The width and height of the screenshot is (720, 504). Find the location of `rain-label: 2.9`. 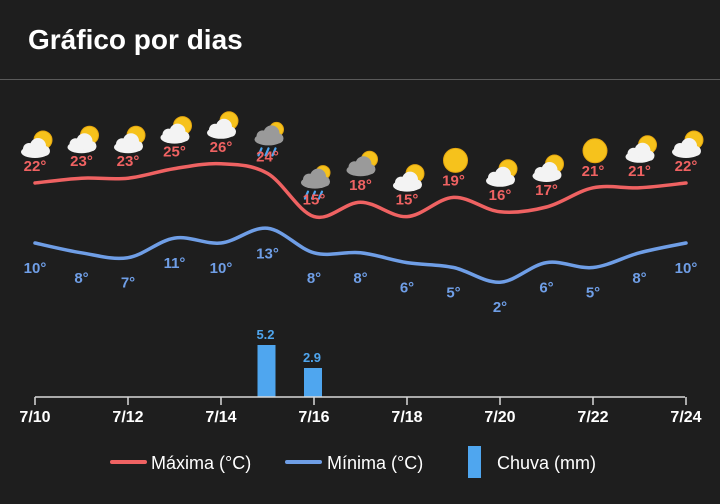

rain-label: 2.9 is located at coordinates (312, 357).